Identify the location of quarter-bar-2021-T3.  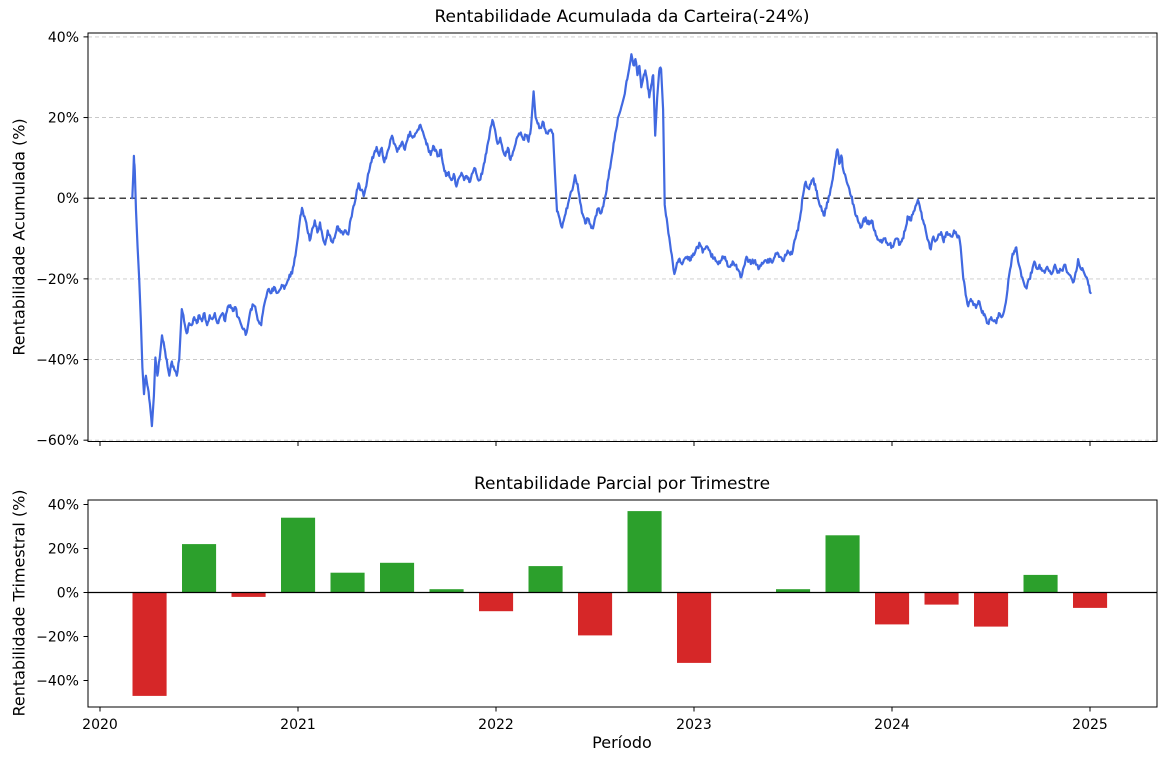
(446, 591).